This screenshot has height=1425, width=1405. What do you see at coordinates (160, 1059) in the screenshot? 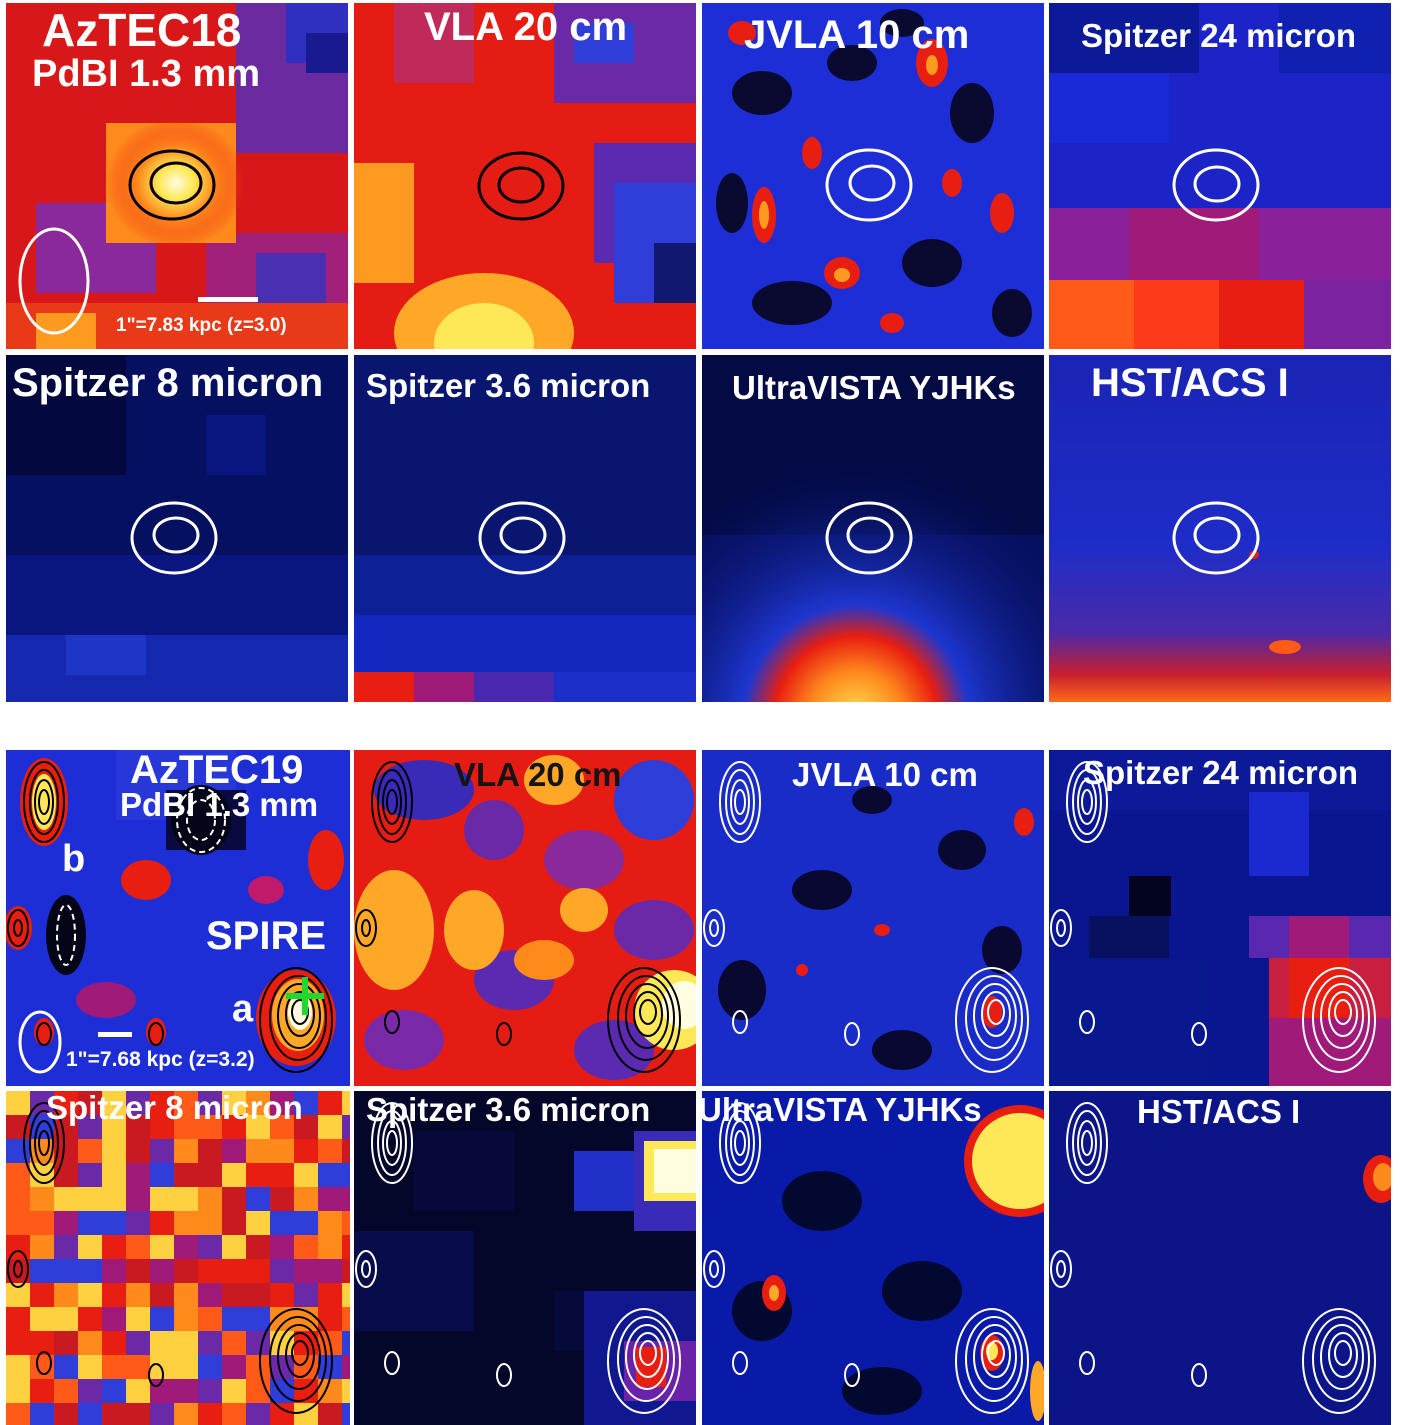
I see `scale-label: 1"=7.68 kpc (z=3.2)` at bounding box center [160, 1059].